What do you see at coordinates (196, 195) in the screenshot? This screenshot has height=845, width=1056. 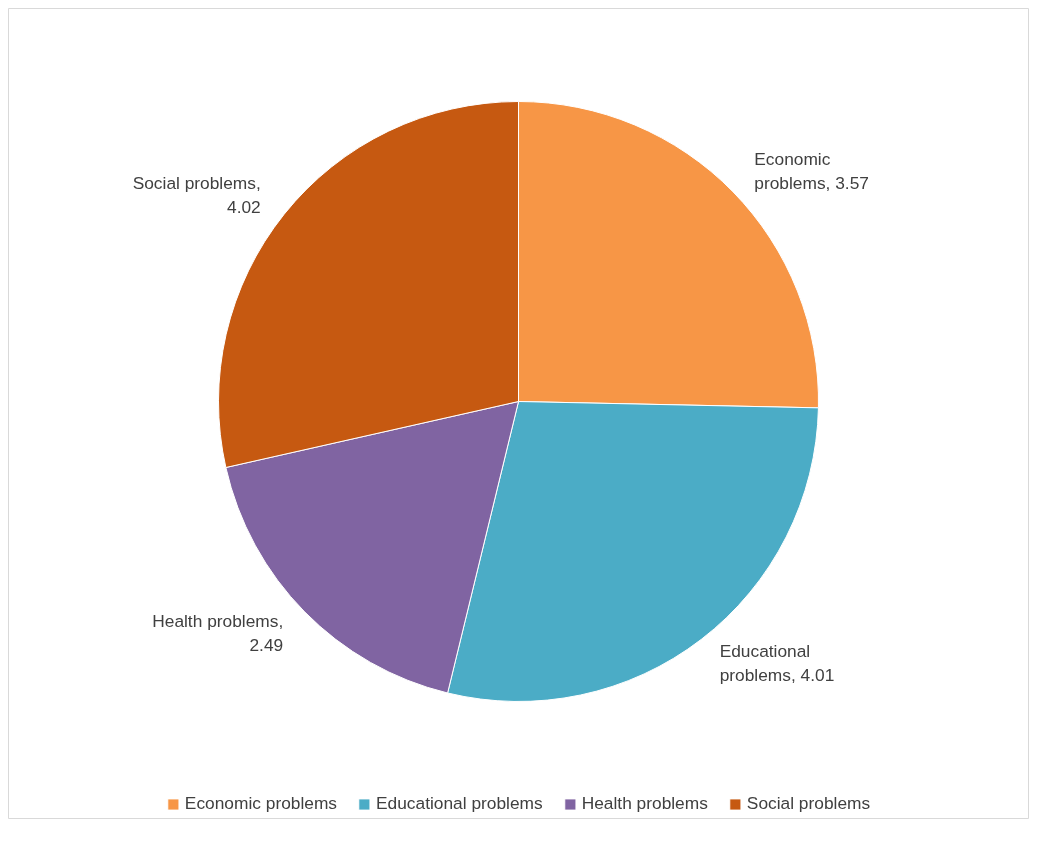 I see `data-label: Social problems, 4.02` at bounding box center [196, 195].